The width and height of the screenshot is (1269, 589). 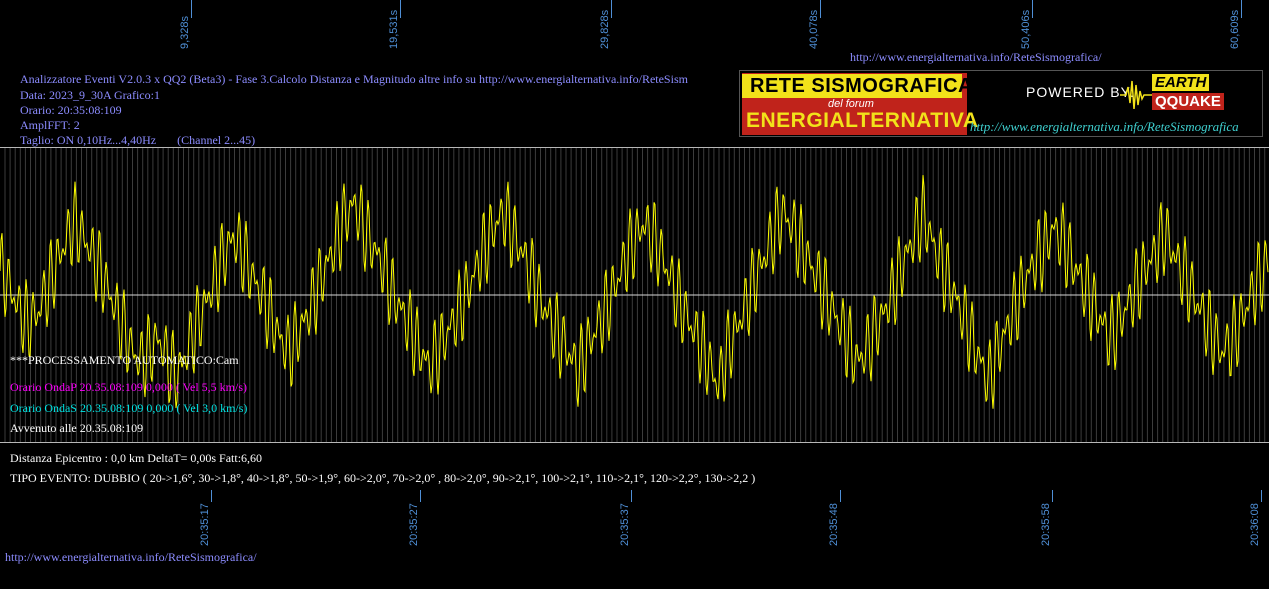 I want to click on bottom-tick-label: 20:35:17, so click(x=205, y=524).